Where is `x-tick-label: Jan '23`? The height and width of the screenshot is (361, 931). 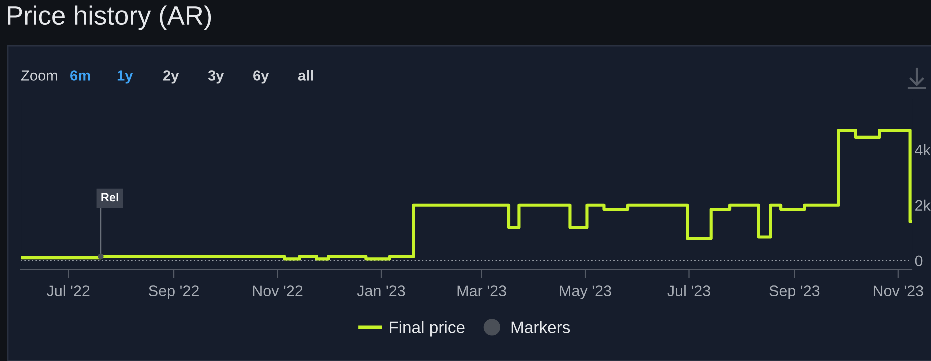 x-tick-label: Jan '23 is located at coordinates (381, 291).